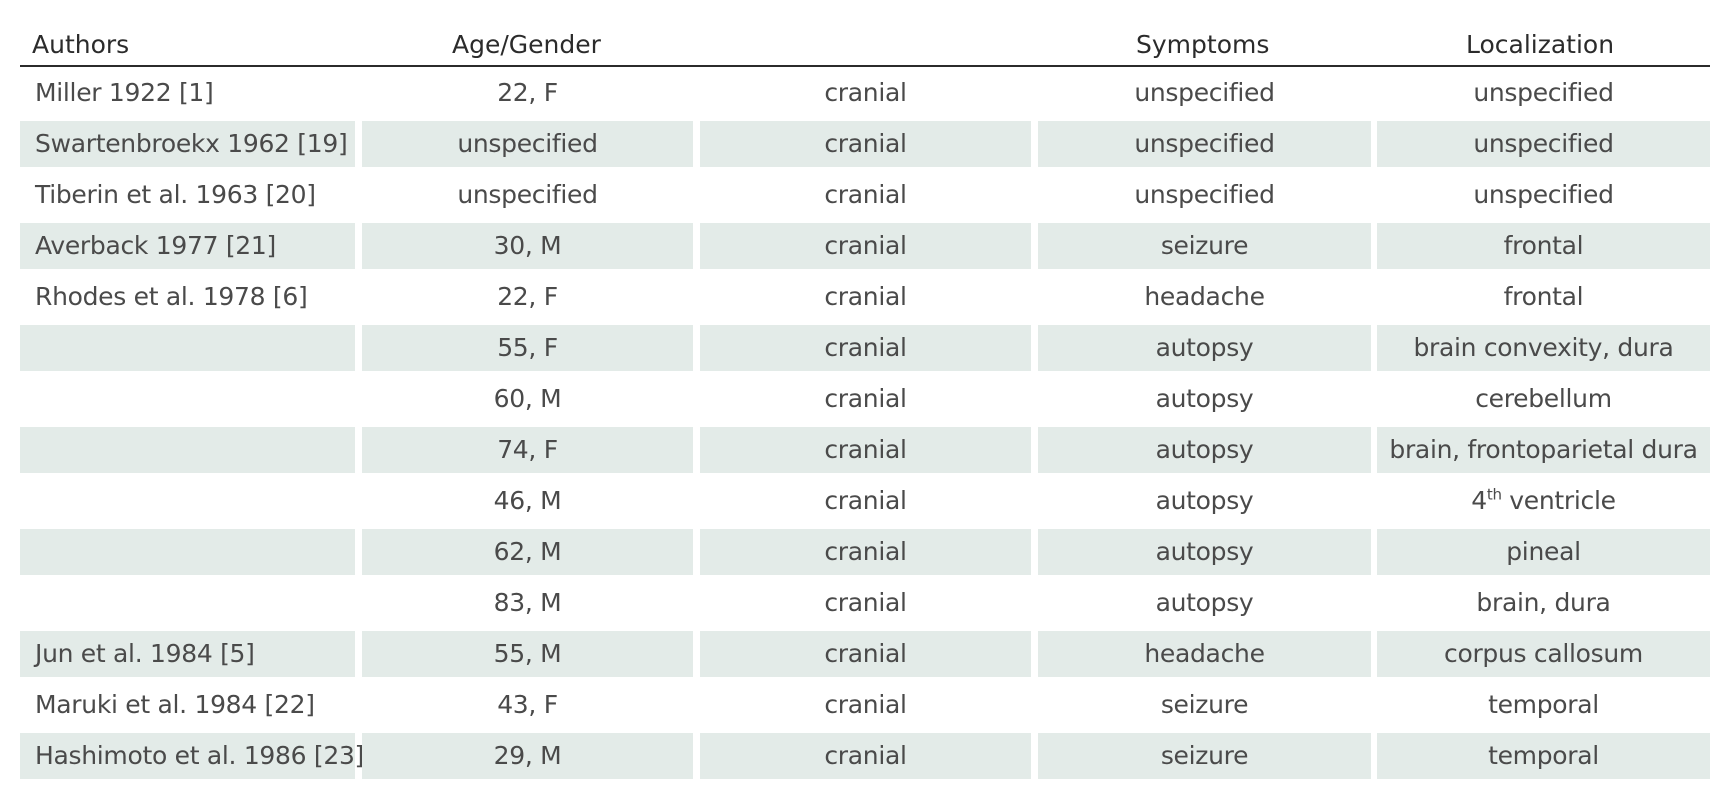 Image resolution: width=1727 pixels, height=800 pixels. I want to click on table-row: 46, M cranial autopsy 4th ventricle, so click(865, 500).